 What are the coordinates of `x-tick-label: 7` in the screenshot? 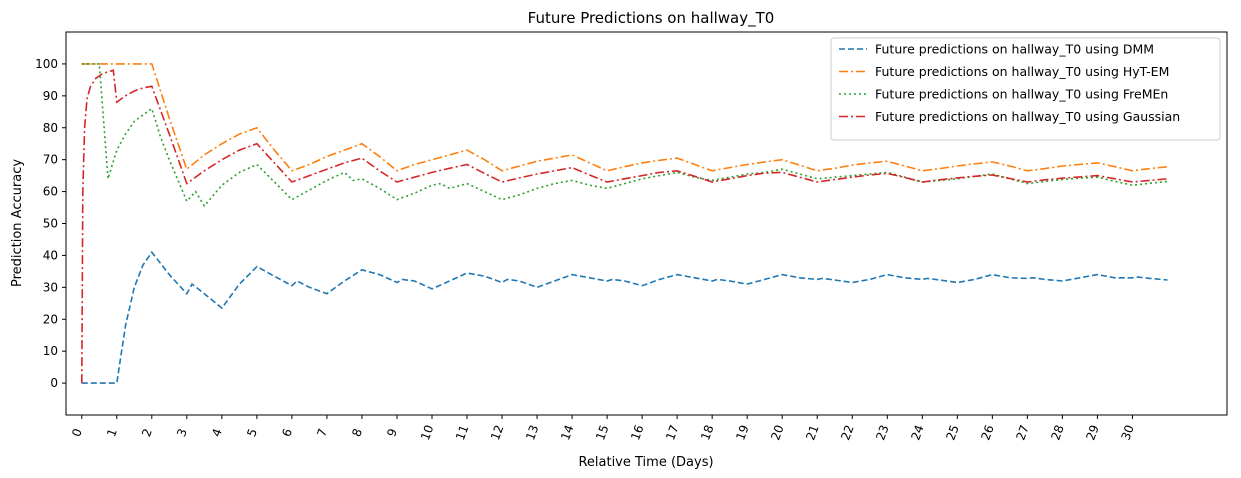 It's located at (322, 433).